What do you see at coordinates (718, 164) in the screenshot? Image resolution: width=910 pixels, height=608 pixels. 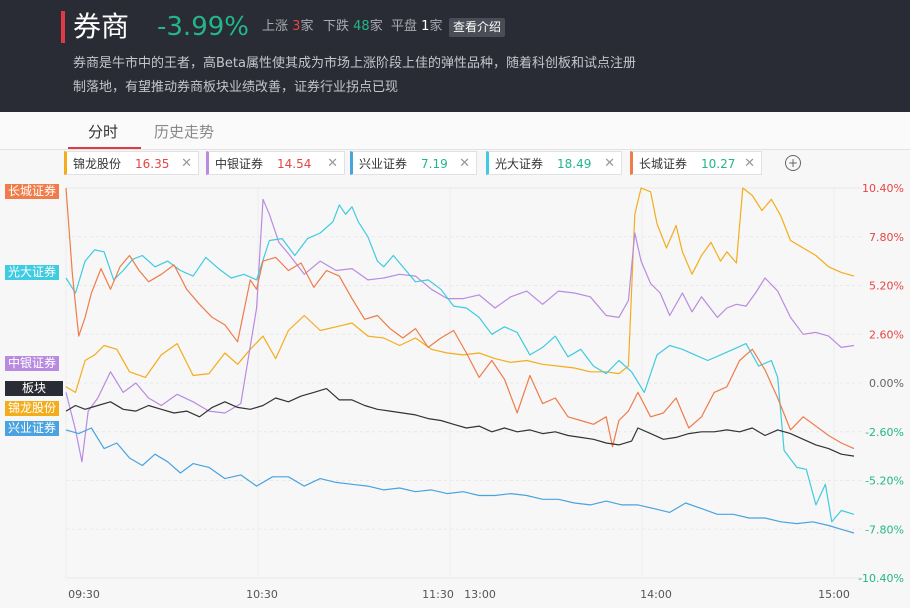 I see `chip-value: 10.27` at bounding box center [718, 164].